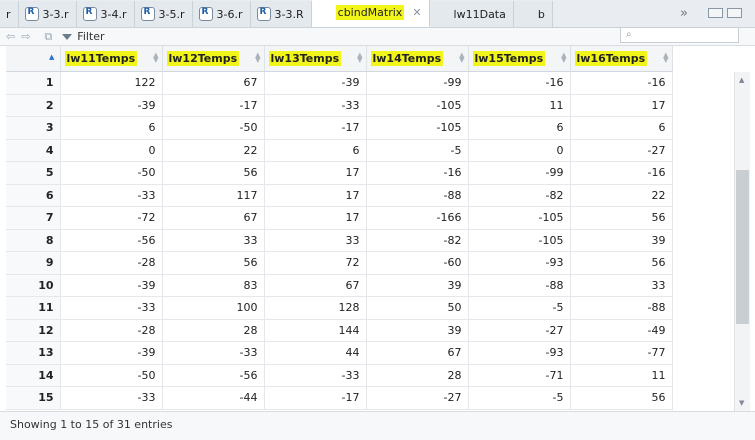 Image resolution: width=755 pixels, height=440 pixels. I want to click on sort-ascending-icon: ▲, so click(52, 57).